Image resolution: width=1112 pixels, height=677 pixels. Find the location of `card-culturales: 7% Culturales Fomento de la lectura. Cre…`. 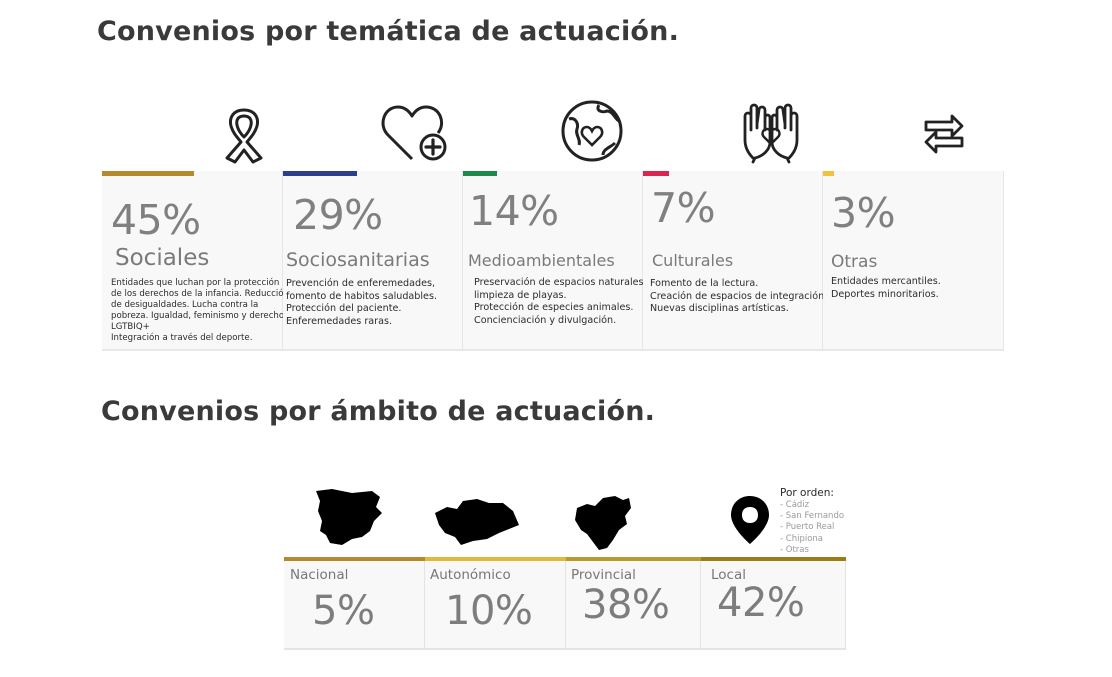

card-culturales: 7% Culturales Fomento de la lectura. Cre… is located at coordinates (735, 261).